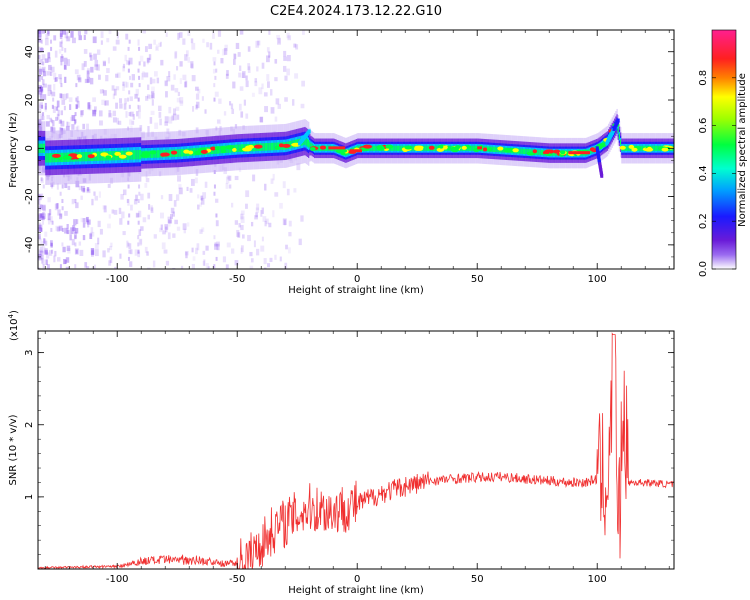 This screenshot has width=750, height=600. I want to click on chart-title: C2E4.2024.173.12.22.G10, so click(356, 11).